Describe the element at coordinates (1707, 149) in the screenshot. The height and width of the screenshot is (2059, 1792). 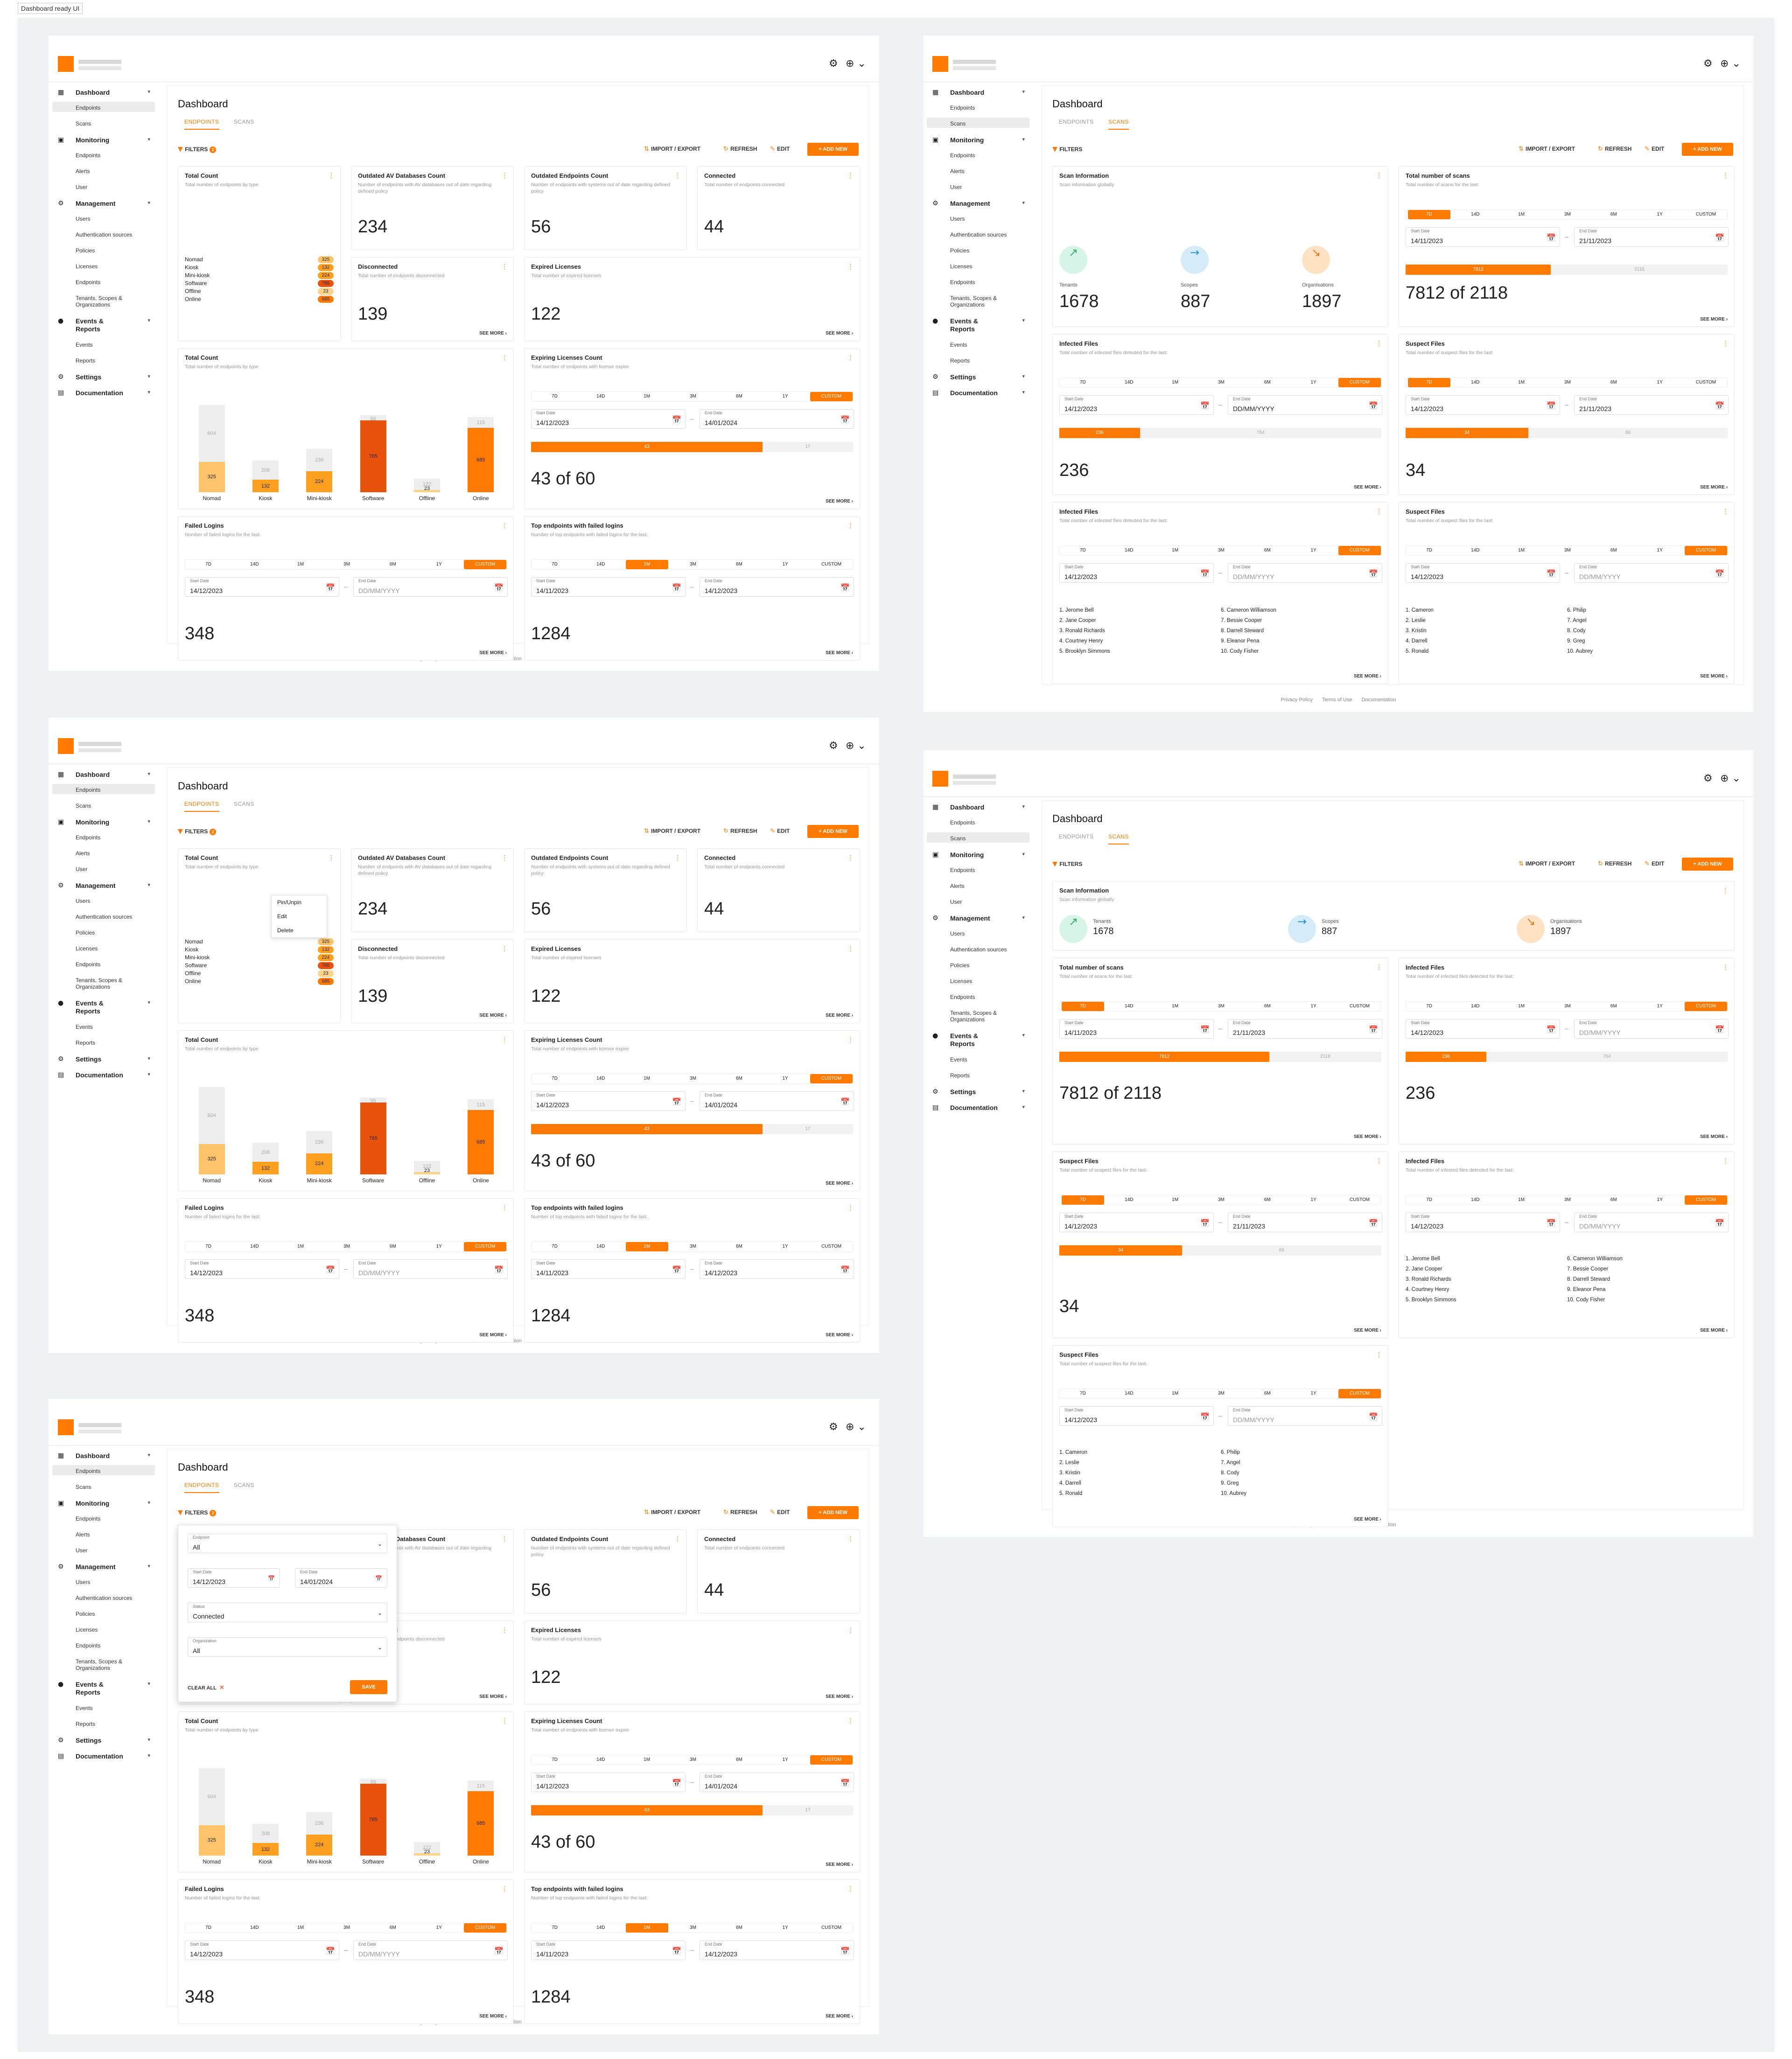
I see `add-new-button: + ADD NEW` at that location.